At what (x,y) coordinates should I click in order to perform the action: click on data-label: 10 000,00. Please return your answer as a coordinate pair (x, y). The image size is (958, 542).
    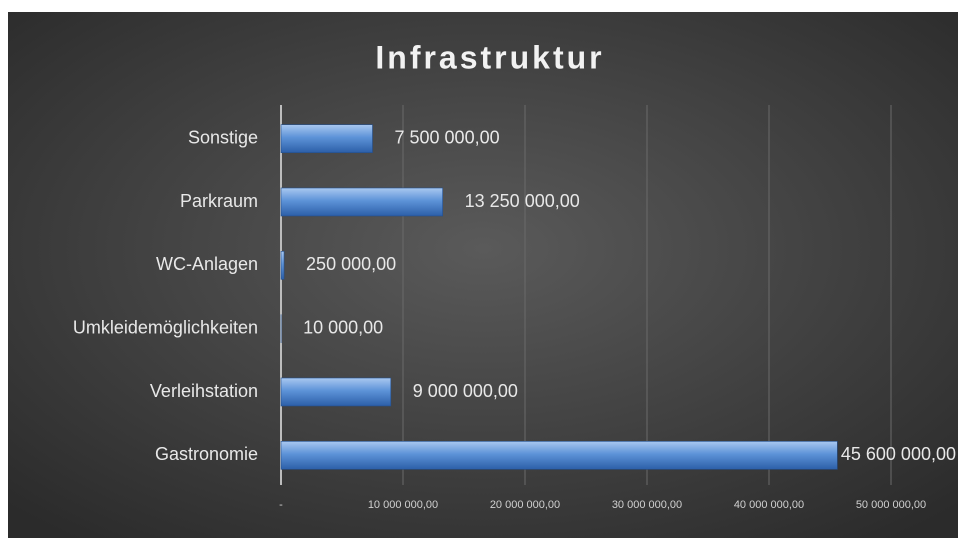
    Looking at the image, I should click on (343, 327).